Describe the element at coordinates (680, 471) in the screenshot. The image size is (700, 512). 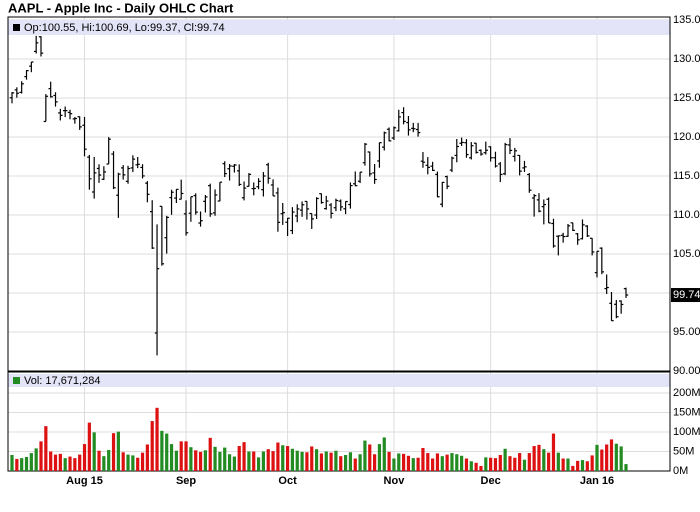
I see `y-tick-label: 0M` at that location.